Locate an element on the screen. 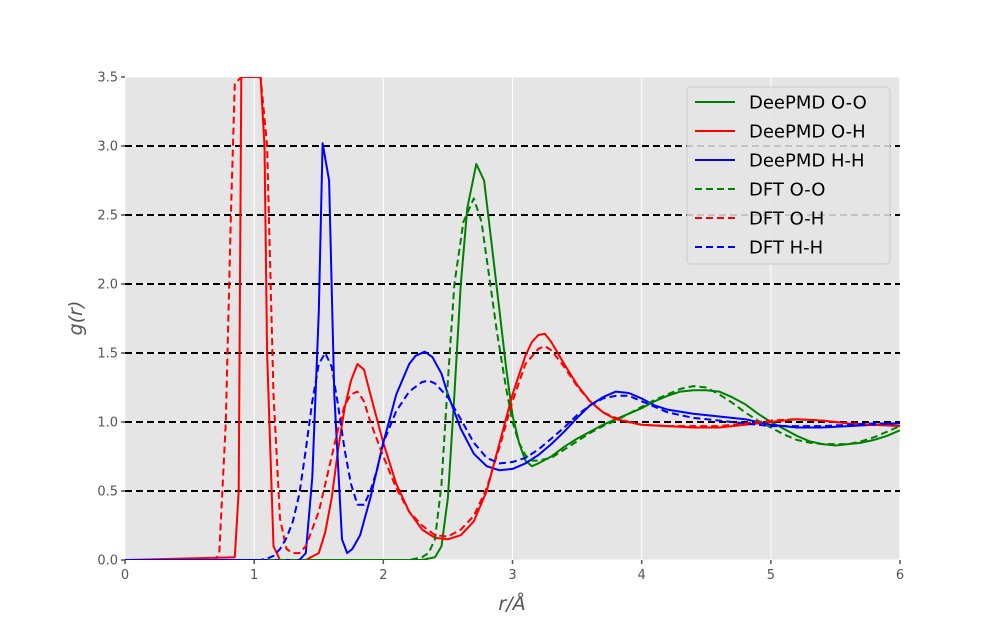 The width and height of the screenshot is (1000, 640). y-tick-label: 0.5 is located at coordinates (107, 492).